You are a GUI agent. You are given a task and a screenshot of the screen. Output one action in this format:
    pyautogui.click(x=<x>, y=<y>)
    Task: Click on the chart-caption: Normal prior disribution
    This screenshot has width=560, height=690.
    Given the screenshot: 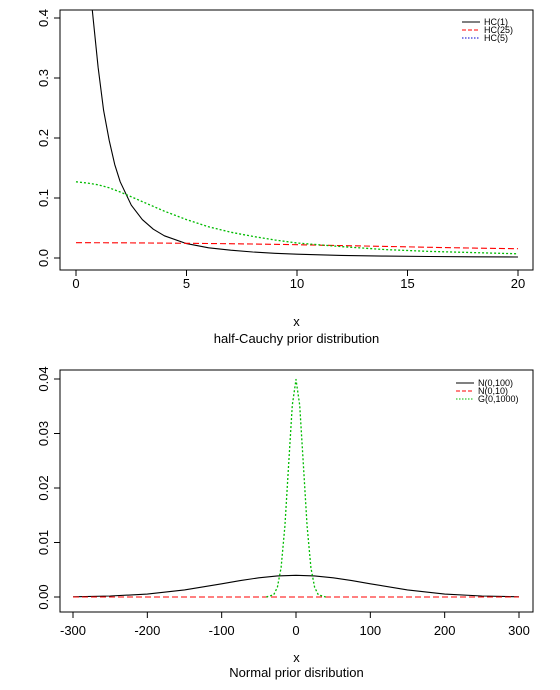 What is the action you would take?
    pyautogui.click(x=296, y=672)
    